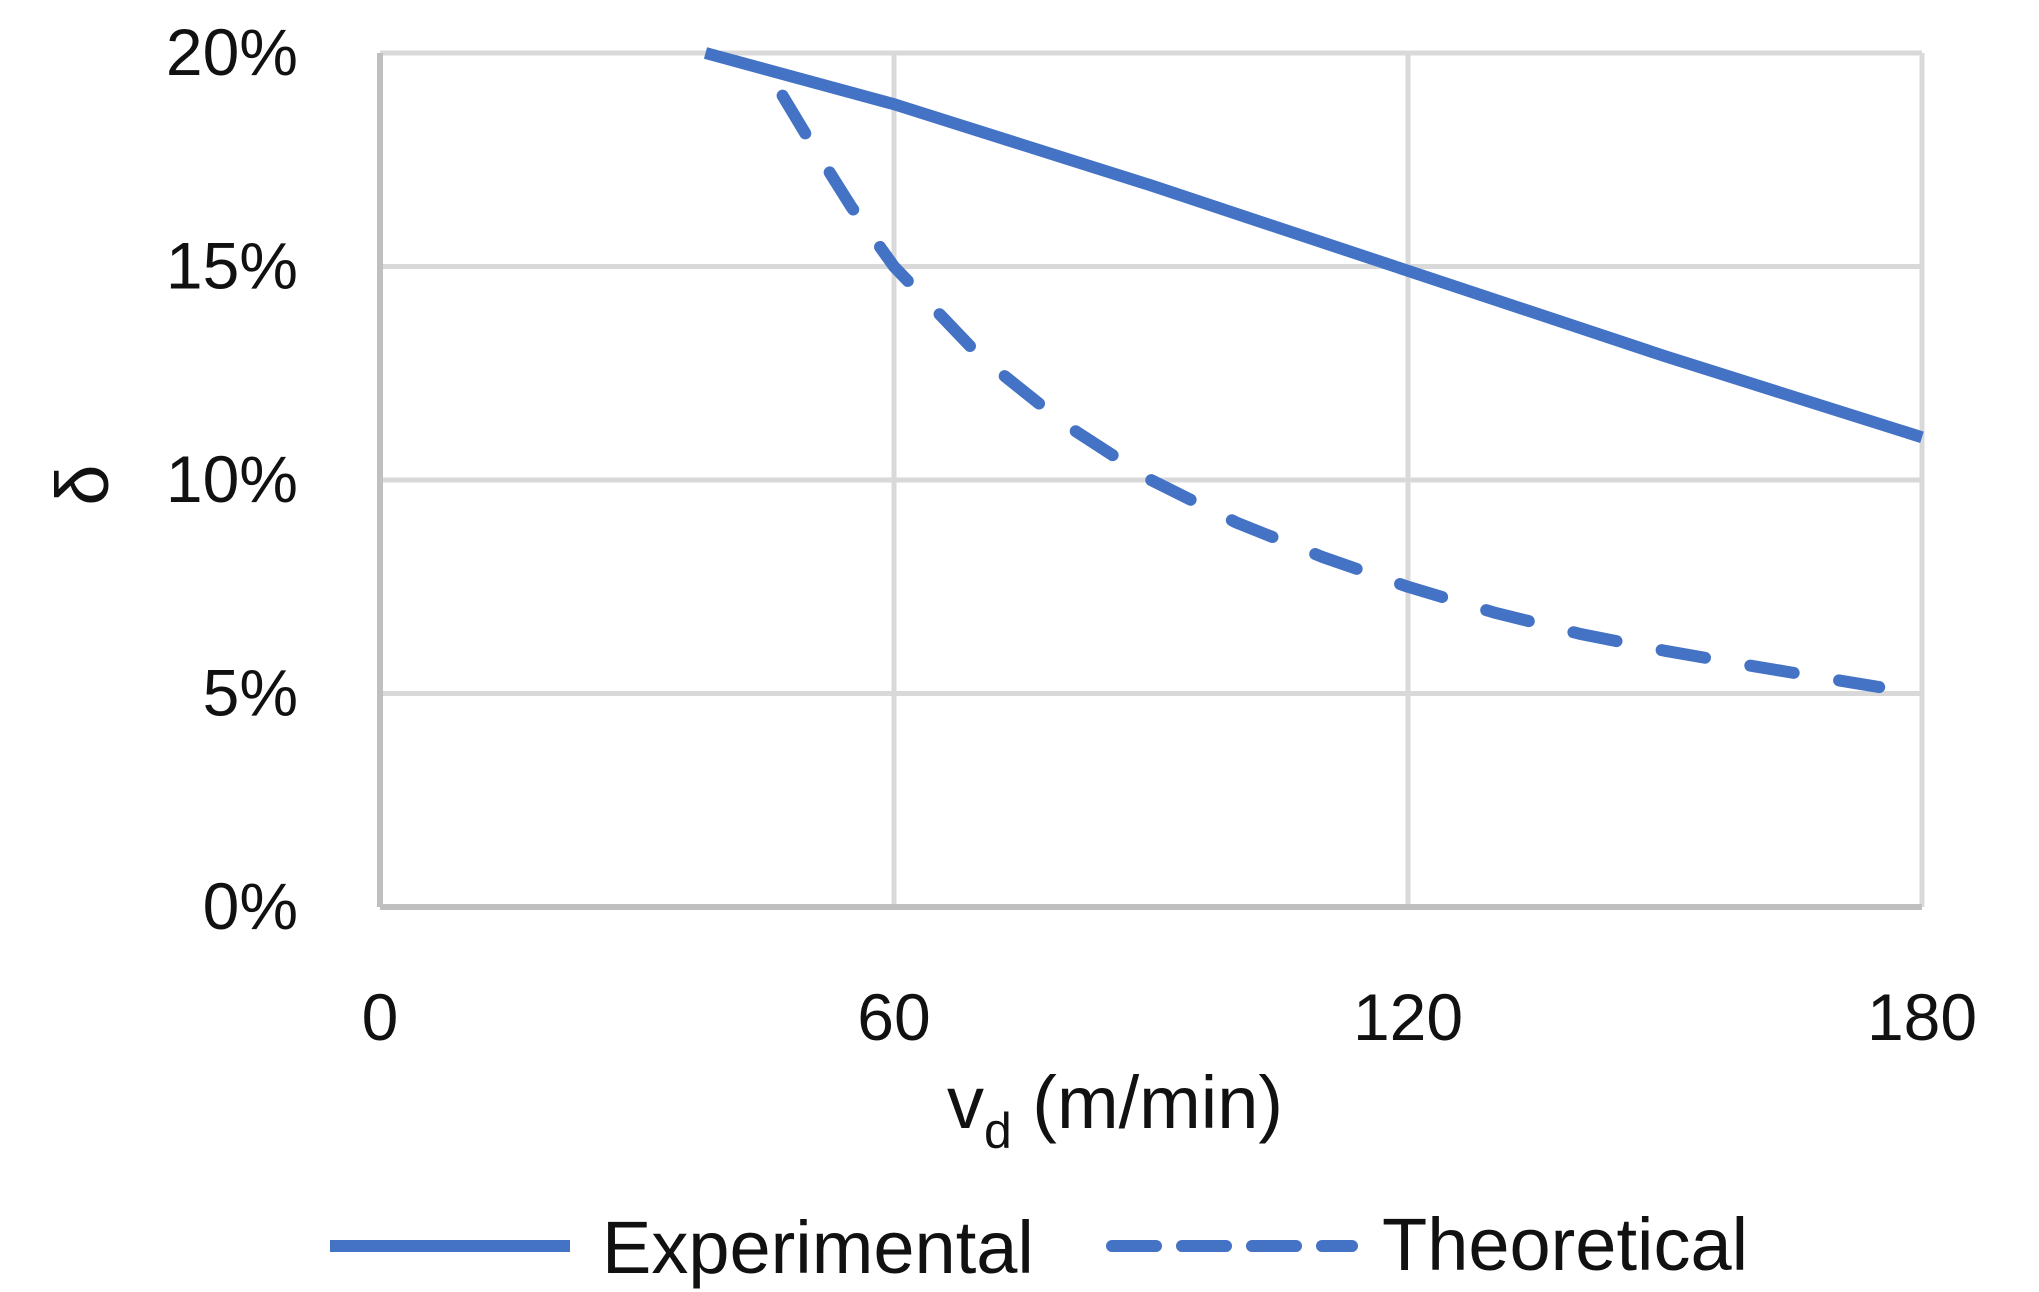 Image resolution: width=2039 pixels, height=1292 pixels. Describe the element at coordinates (380, 1017) in the screenshot. I see `x-tick-label: 0` at that location.